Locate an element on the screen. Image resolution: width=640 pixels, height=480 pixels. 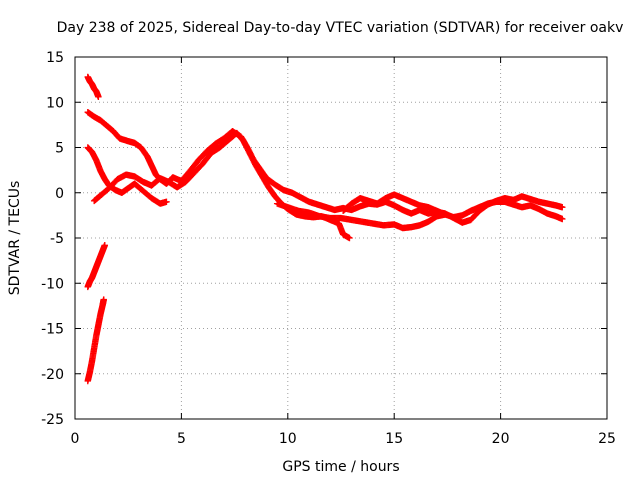
y-tick-label: 5 is located at coordinates (59, 149).